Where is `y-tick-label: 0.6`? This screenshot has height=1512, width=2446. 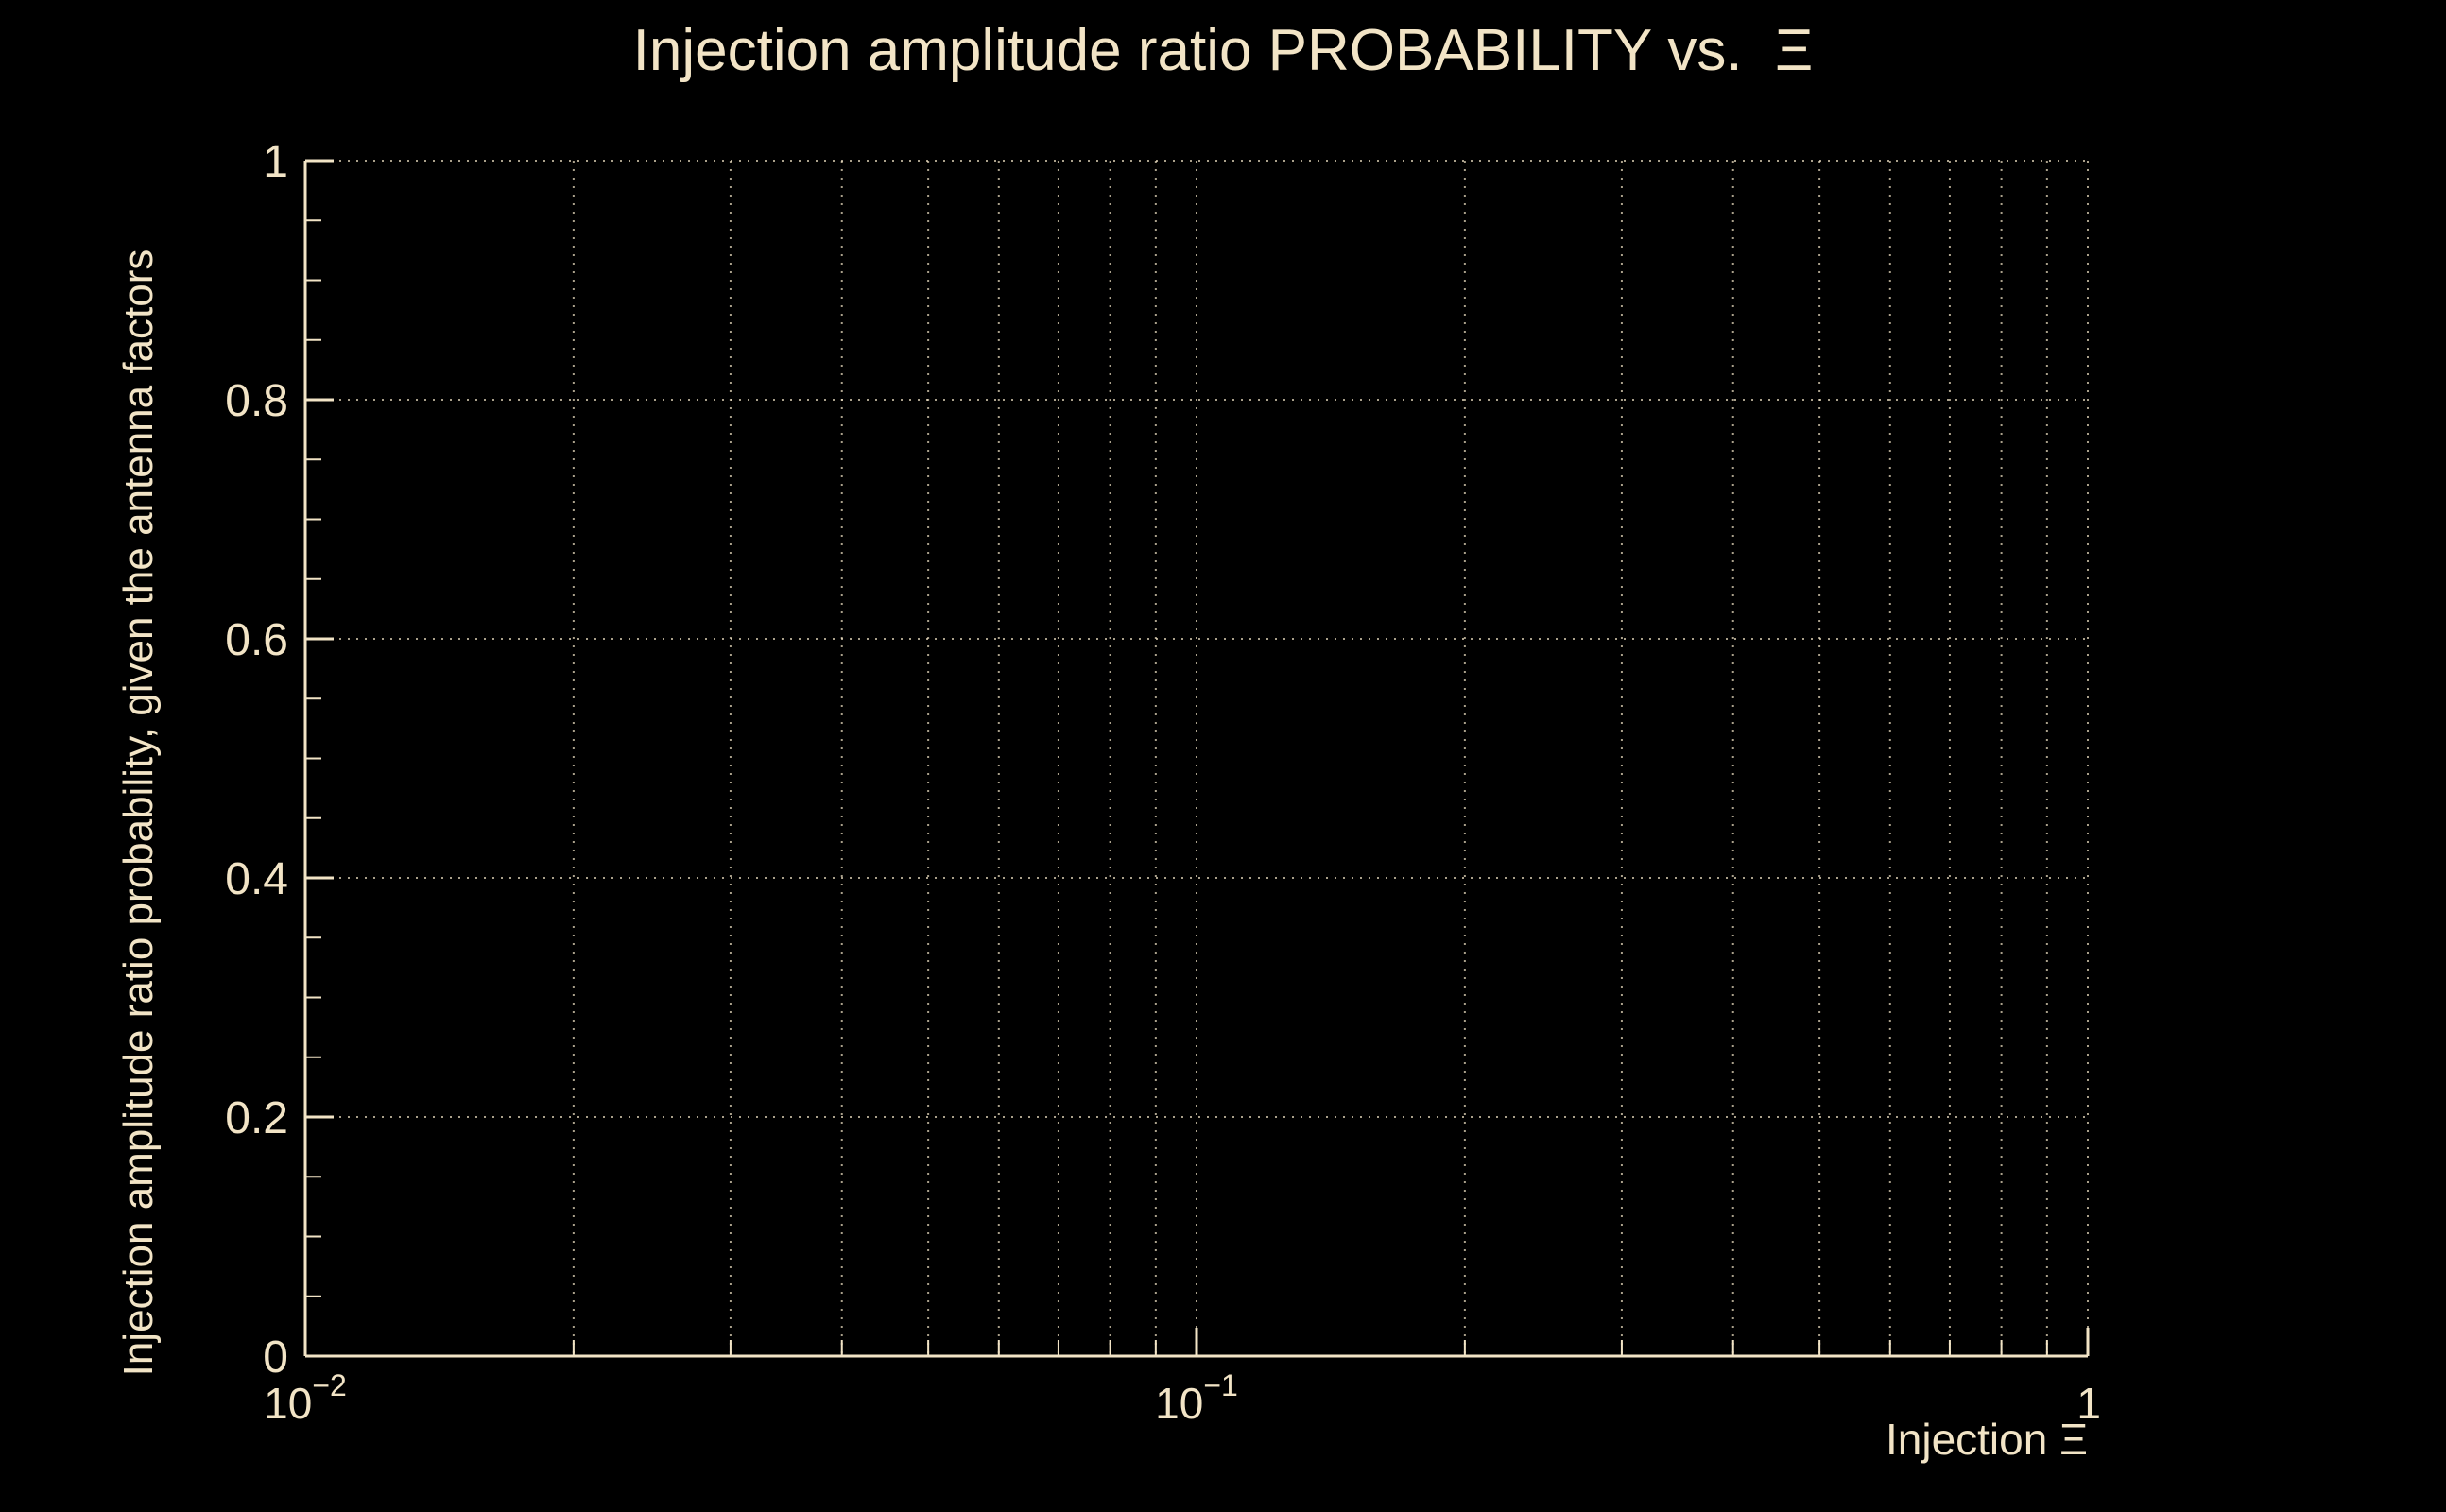 y-tick-label: 0.6 is located at coordinates (256, 640).